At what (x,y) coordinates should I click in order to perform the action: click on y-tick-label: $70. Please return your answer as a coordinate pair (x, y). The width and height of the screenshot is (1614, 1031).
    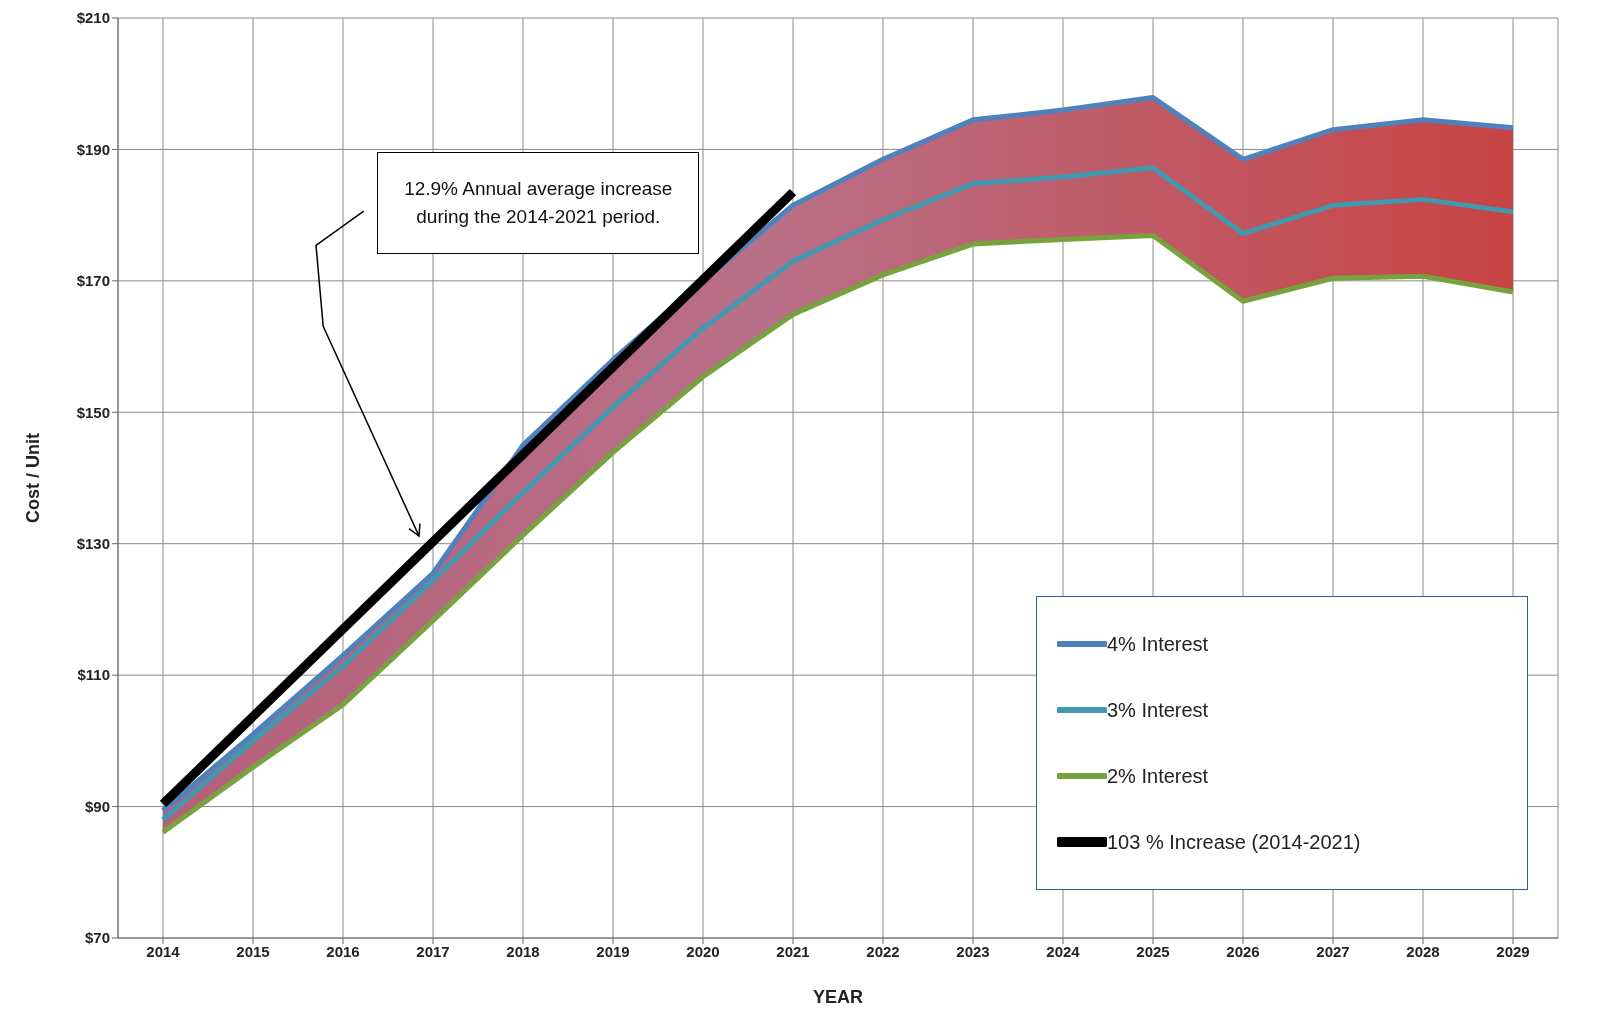
    Looking at the image, I should click on (97, 938).